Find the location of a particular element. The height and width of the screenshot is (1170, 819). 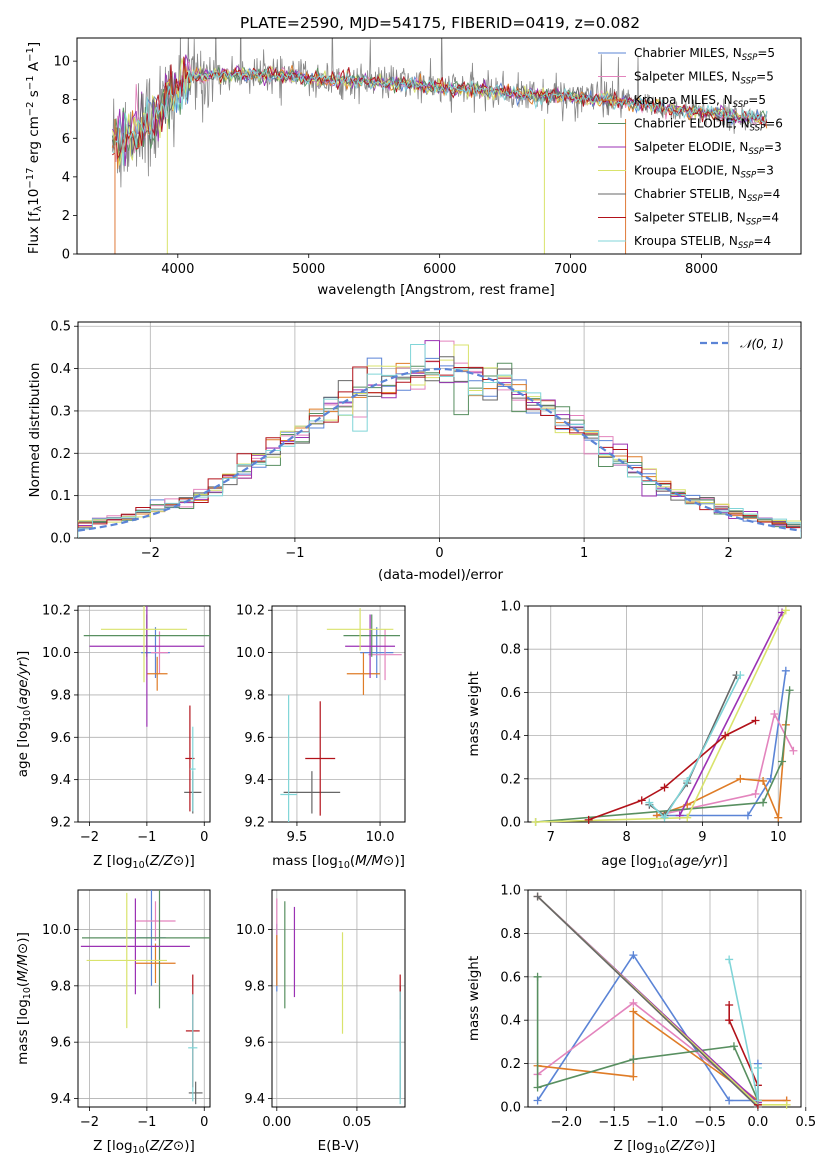

x-tick-label: 4000 is located at coordinates (177, 269).